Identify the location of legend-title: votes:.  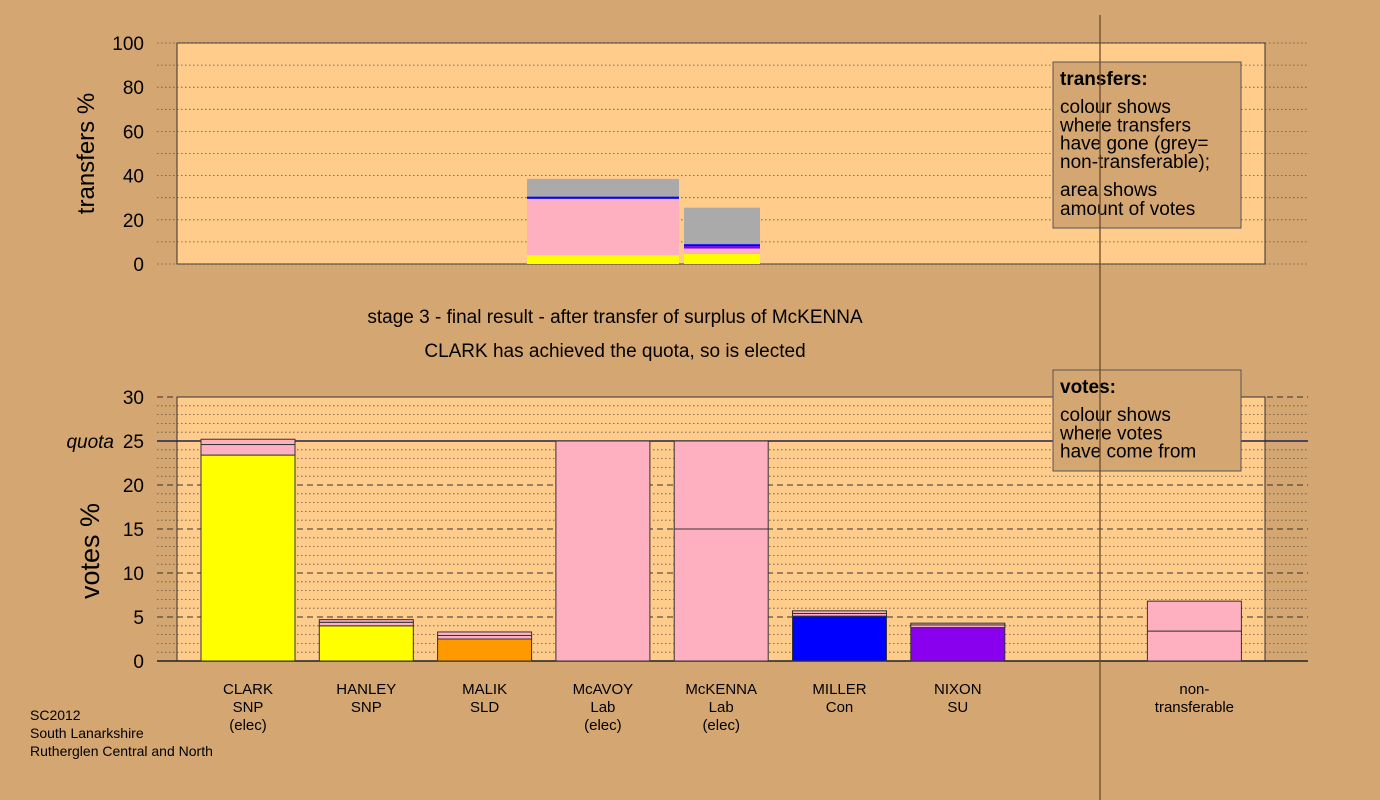
(1088, 387).